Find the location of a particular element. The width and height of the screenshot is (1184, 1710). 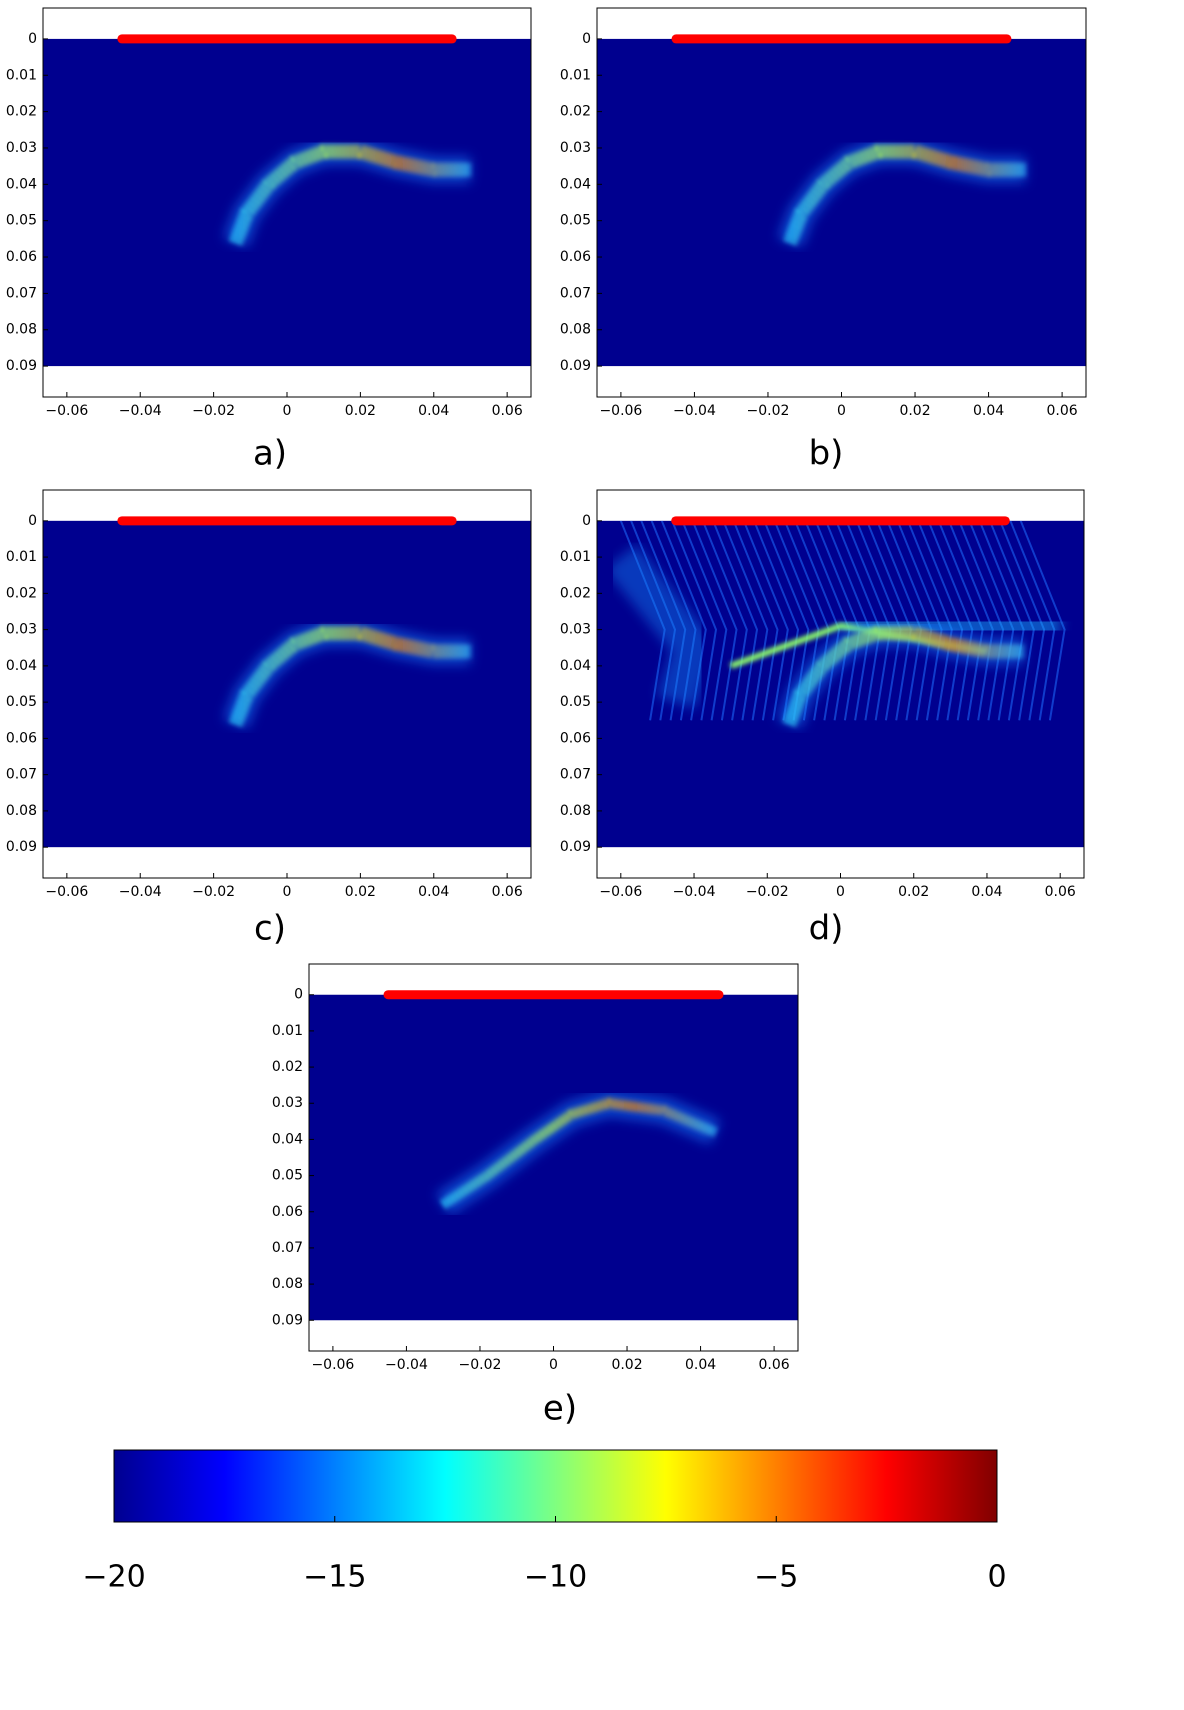

panel-label: c) is located at coordinates (270, 929).